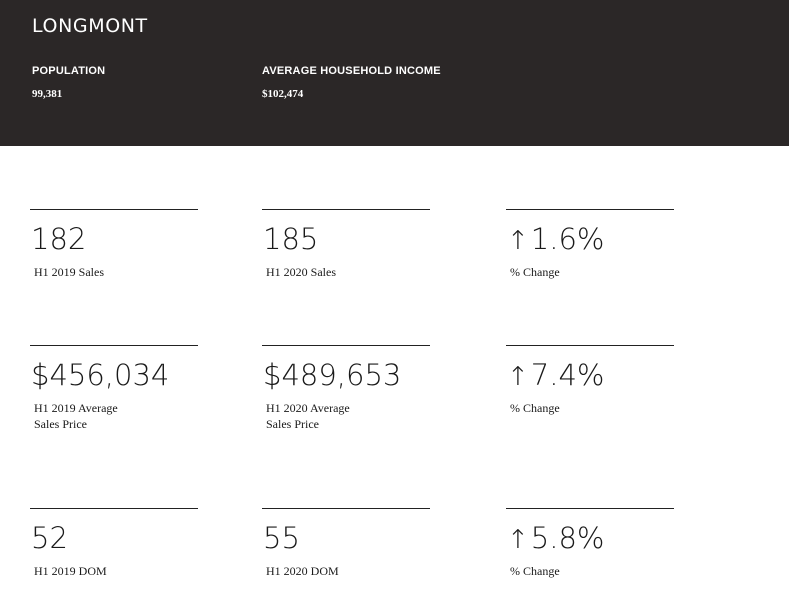 The image size is (789, 603). I want to click on stat-value: ↑7.4%, so click(555, 375).